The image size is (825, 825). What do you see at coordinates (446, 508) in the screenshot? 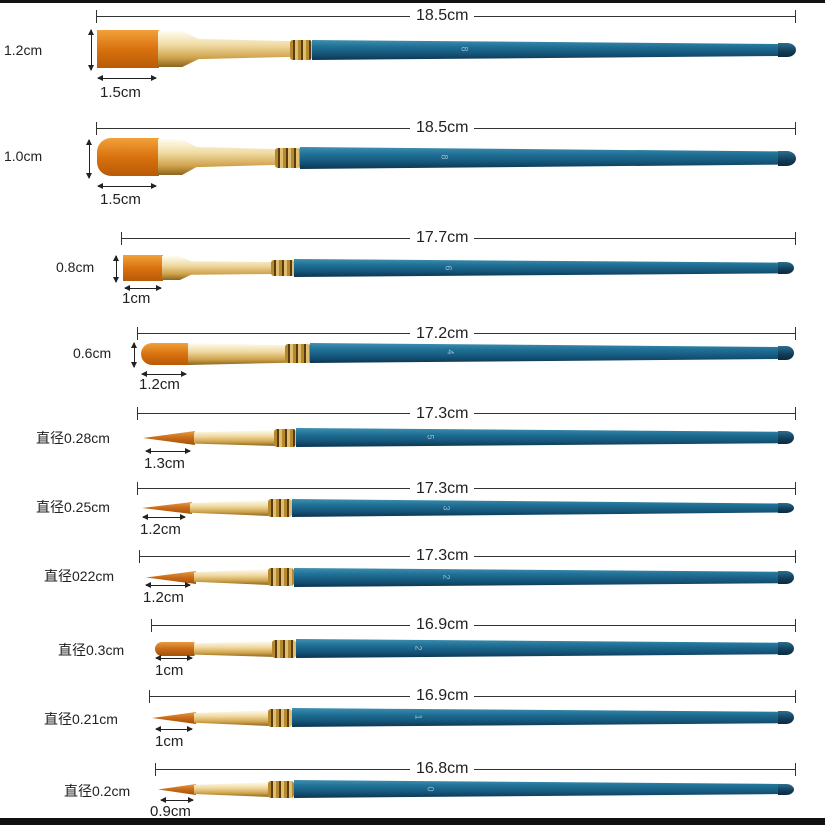
I see `handle-size-number: 3` at bounding box center [446, 508].